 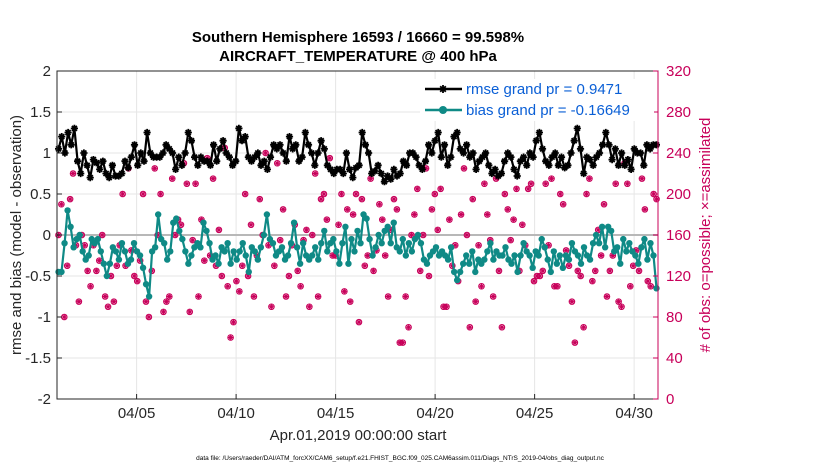 I want to click on legend-rmse-marker, so click(x=443, y=89).